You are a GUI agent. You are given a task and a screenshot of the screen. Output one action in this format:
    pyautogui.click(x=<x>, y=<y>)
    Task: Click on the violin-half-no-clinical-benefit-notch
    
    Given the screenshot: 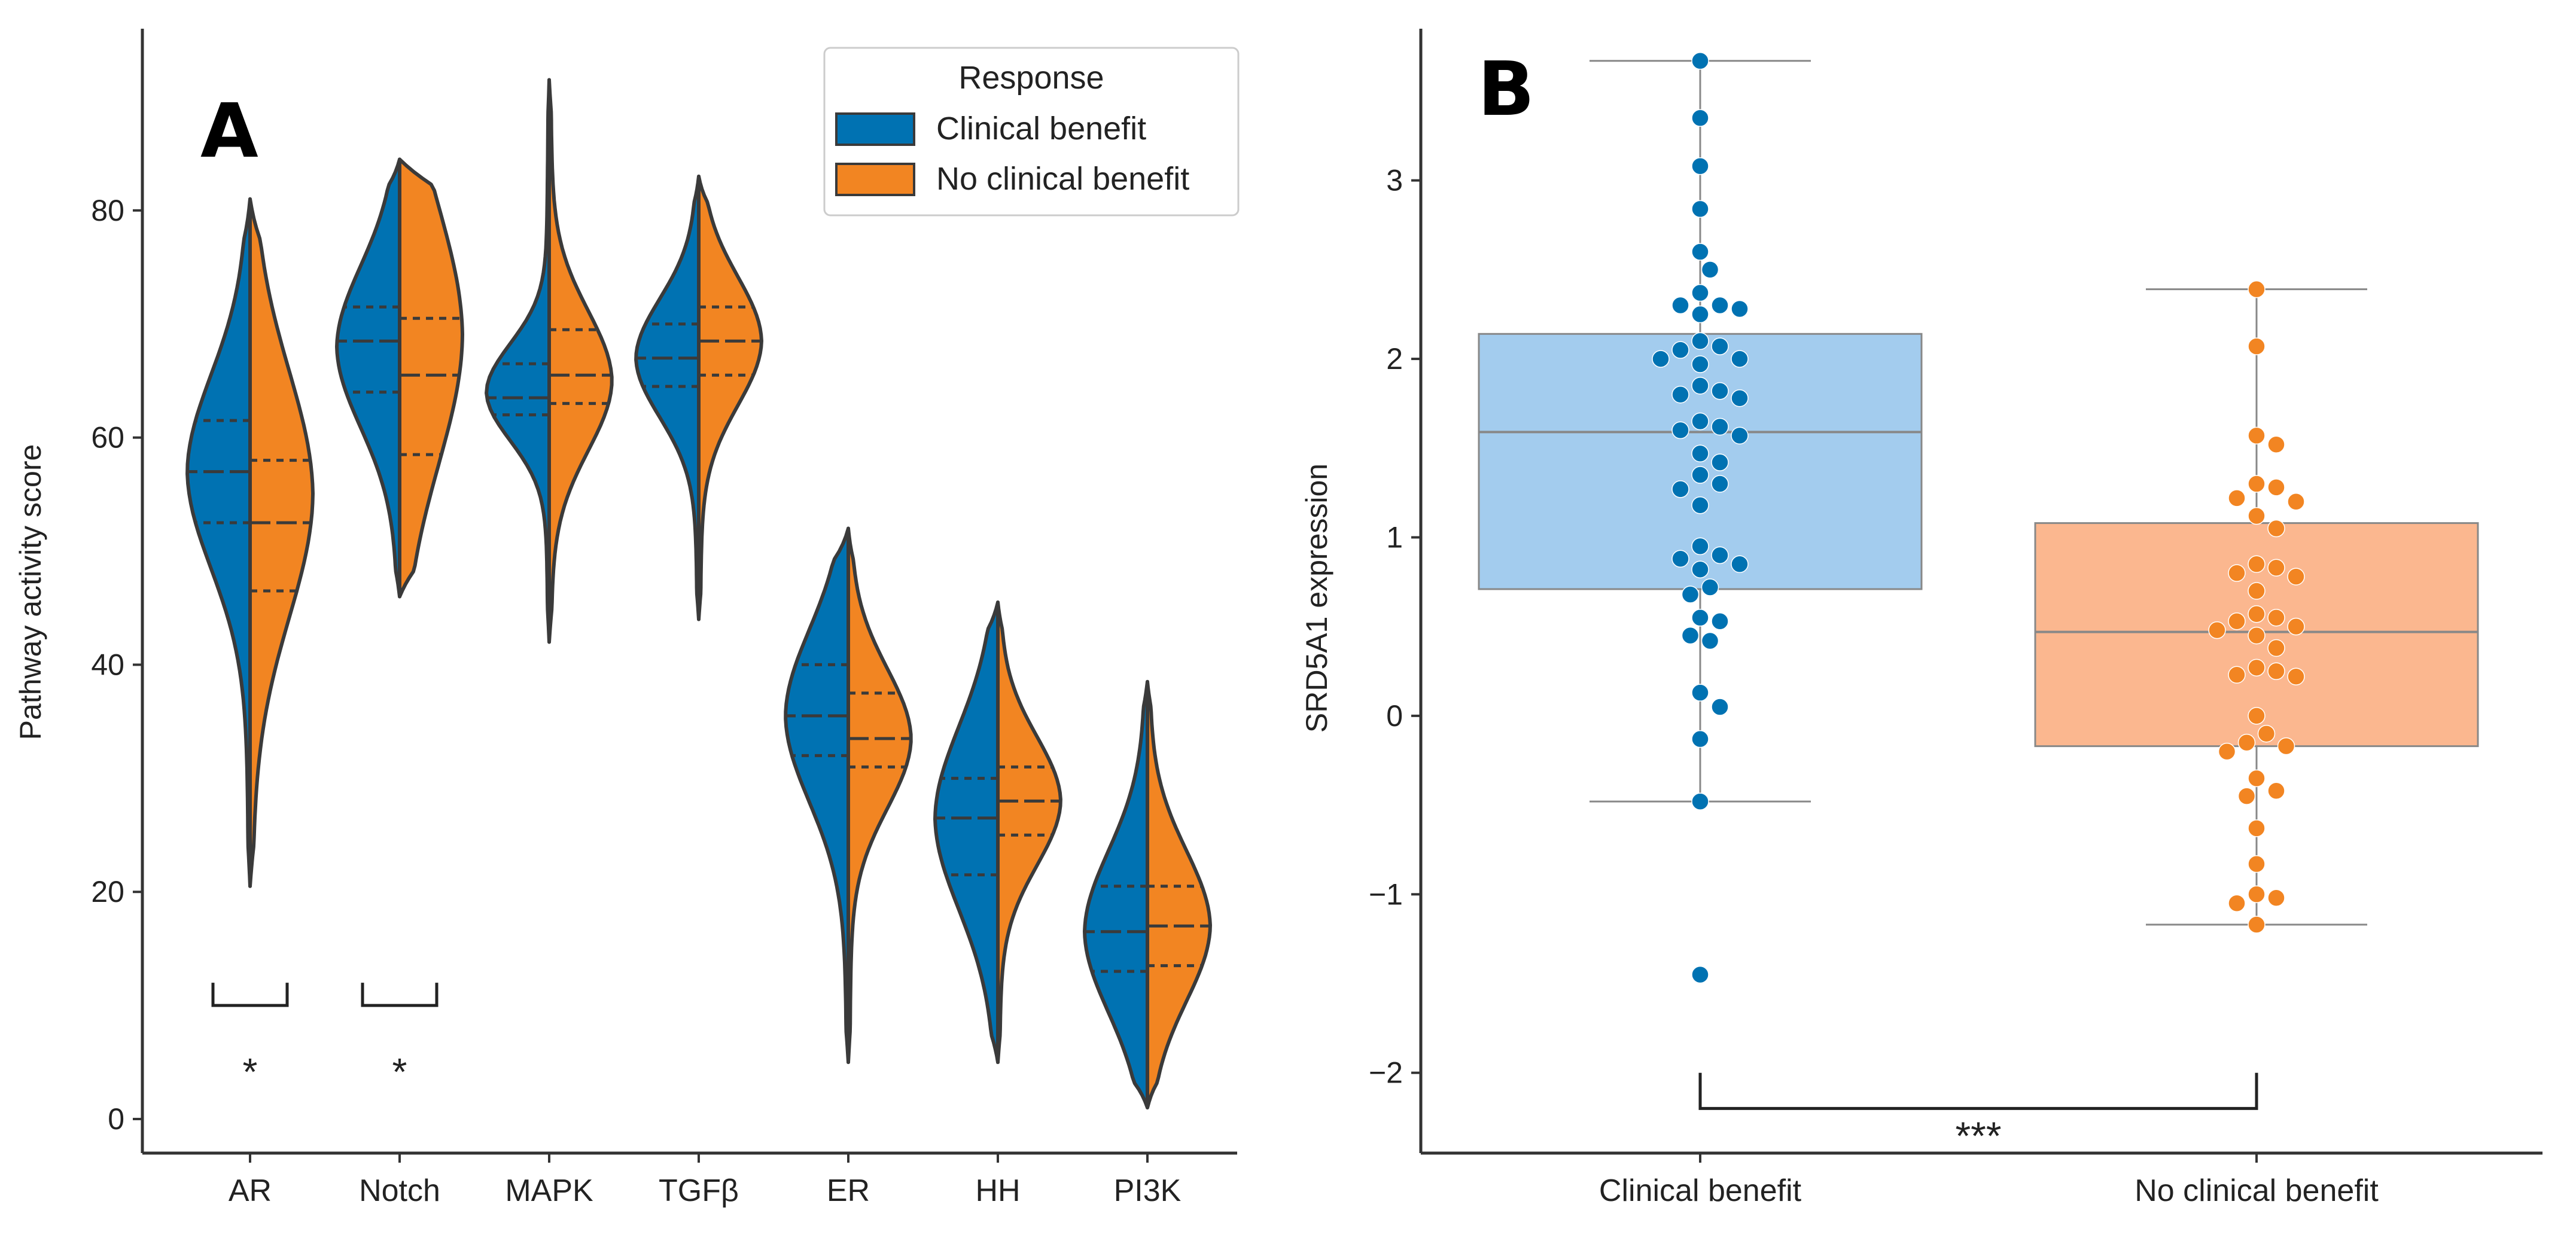 What is the action you would take?
    pyautogui.click(x=431, y=378)
    